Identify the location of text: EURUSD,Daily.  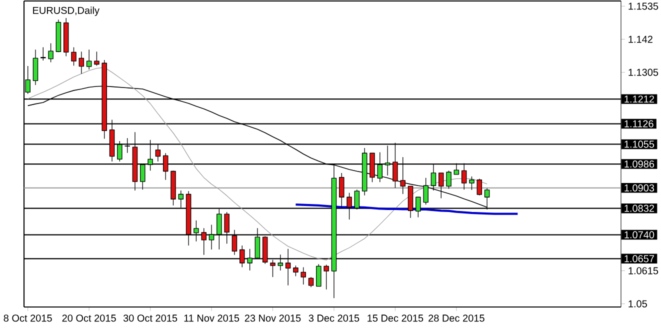
(66, 11).